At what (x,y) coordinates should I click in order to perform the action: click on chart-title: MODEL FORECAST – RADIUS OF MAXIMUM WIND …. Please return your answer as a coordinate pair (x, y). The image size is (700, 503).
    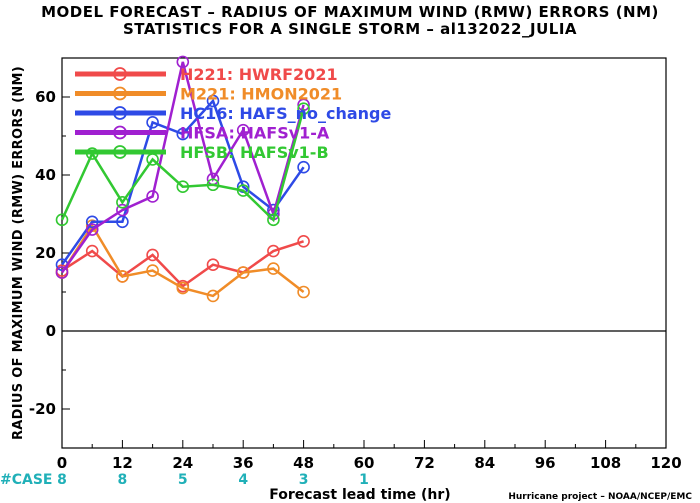
    Looking at the image, I should click on (350, 12).